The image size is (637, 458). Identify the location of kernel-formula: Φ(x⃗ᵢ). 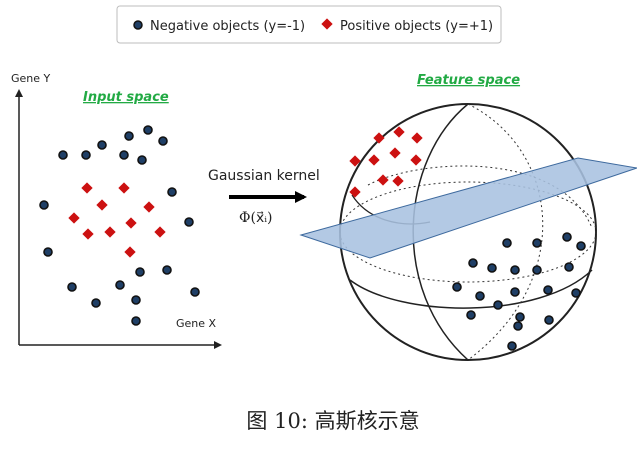
(256, 218).